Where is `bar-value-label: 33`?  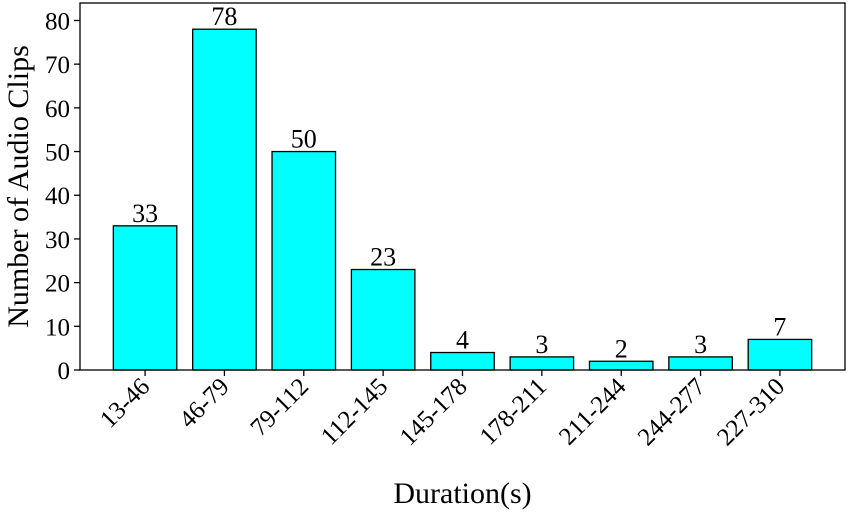
bar-value-label: 33 is located at coordinates (145, 213).